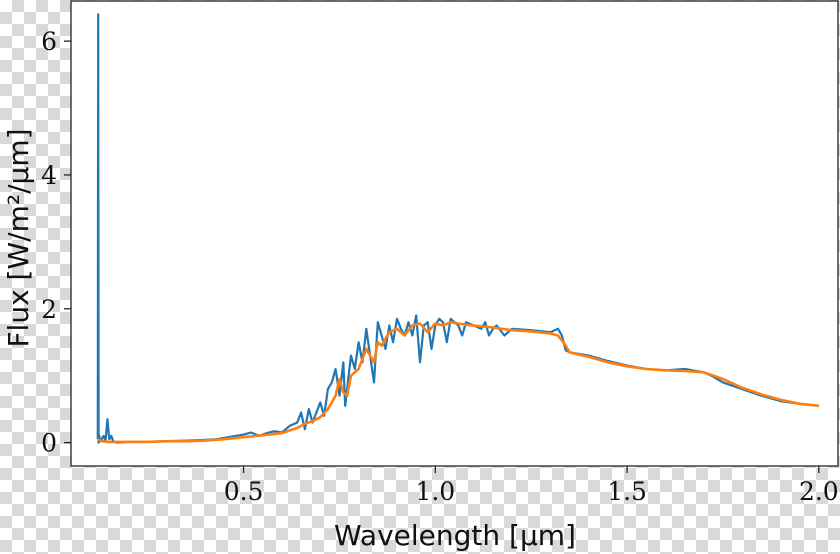 This screenshot has width=840, height=554. What do you see at coordinates (455, 535) in the screenshot?
I see `x-axis-label: Wavelength [μm]` at bounding box center [455, 535].